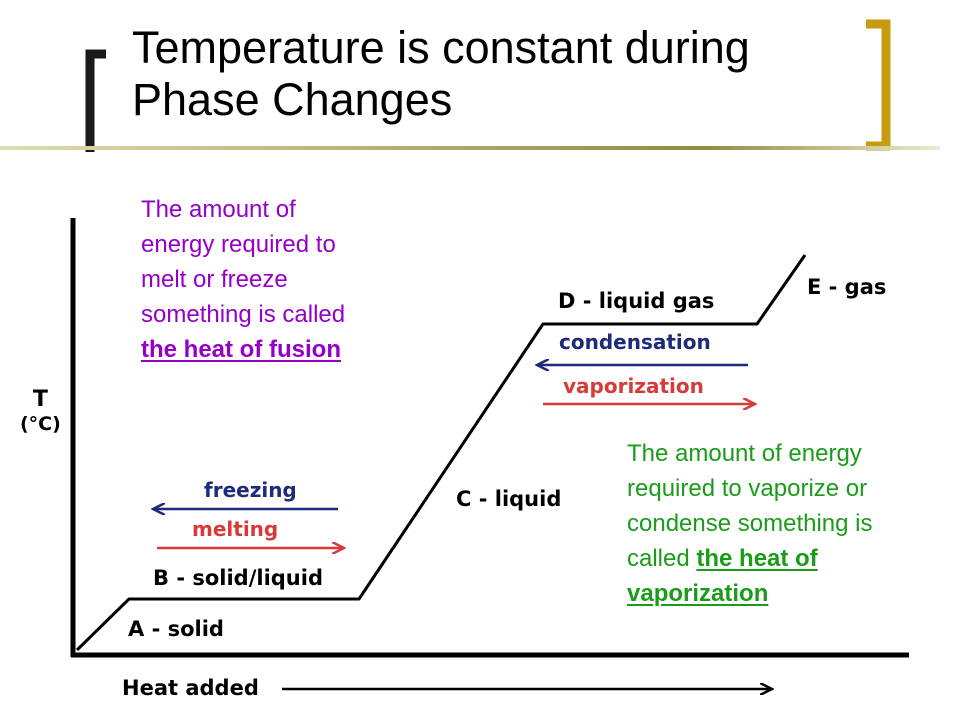  I want to click on vap-note-line-1: The amount of energy, so click(744, 453).